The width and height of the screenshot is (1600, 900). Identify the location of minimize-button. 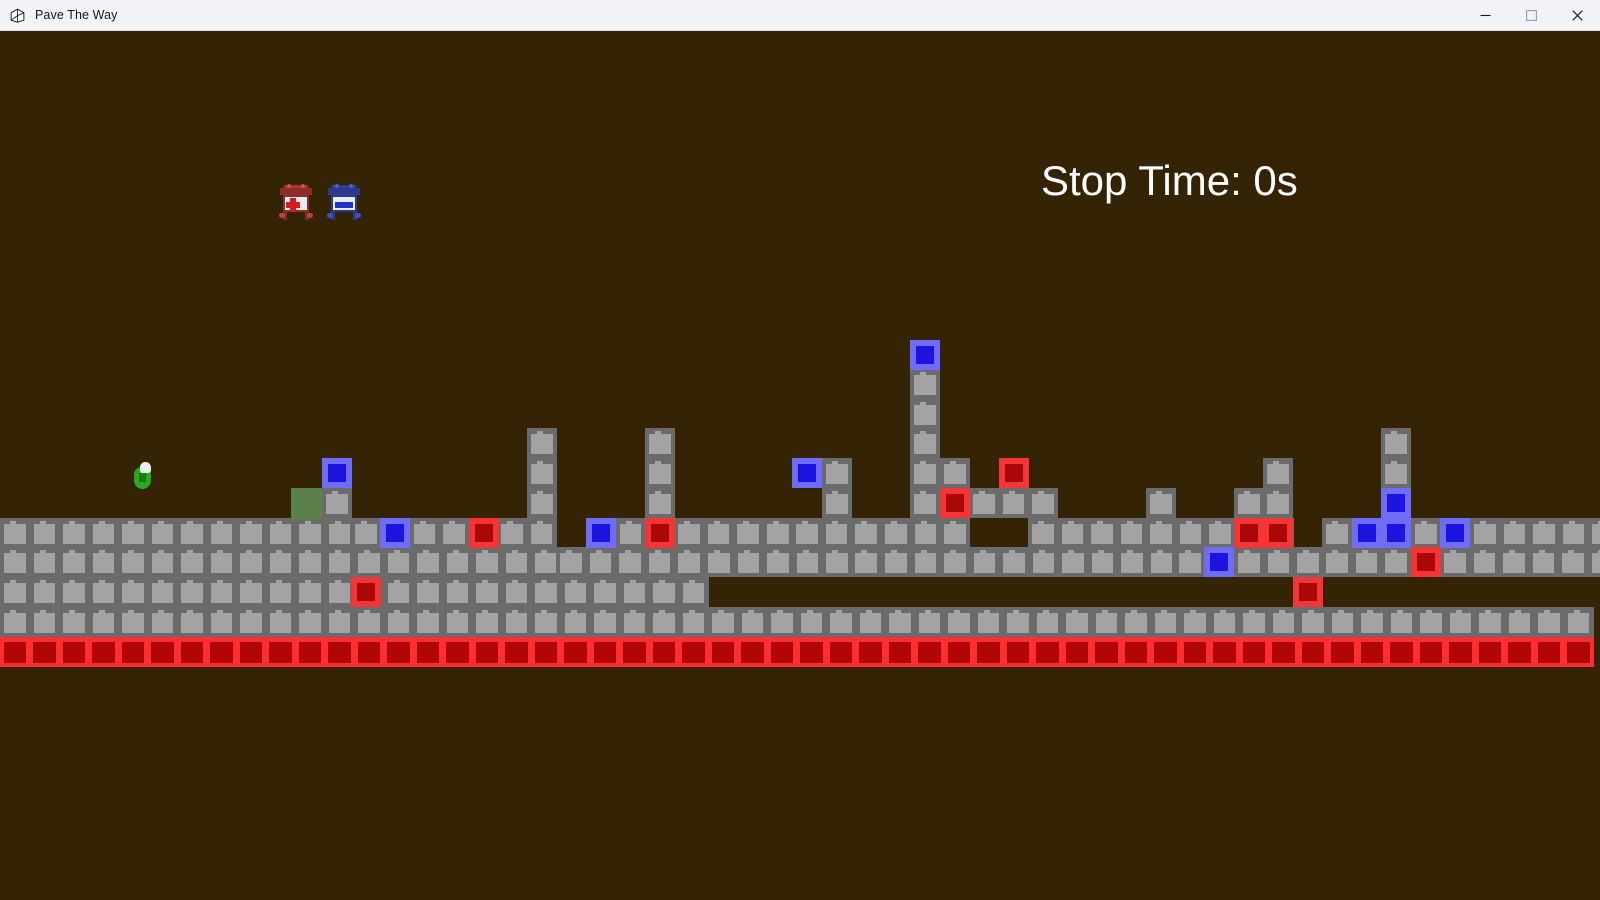
(1485, 15).